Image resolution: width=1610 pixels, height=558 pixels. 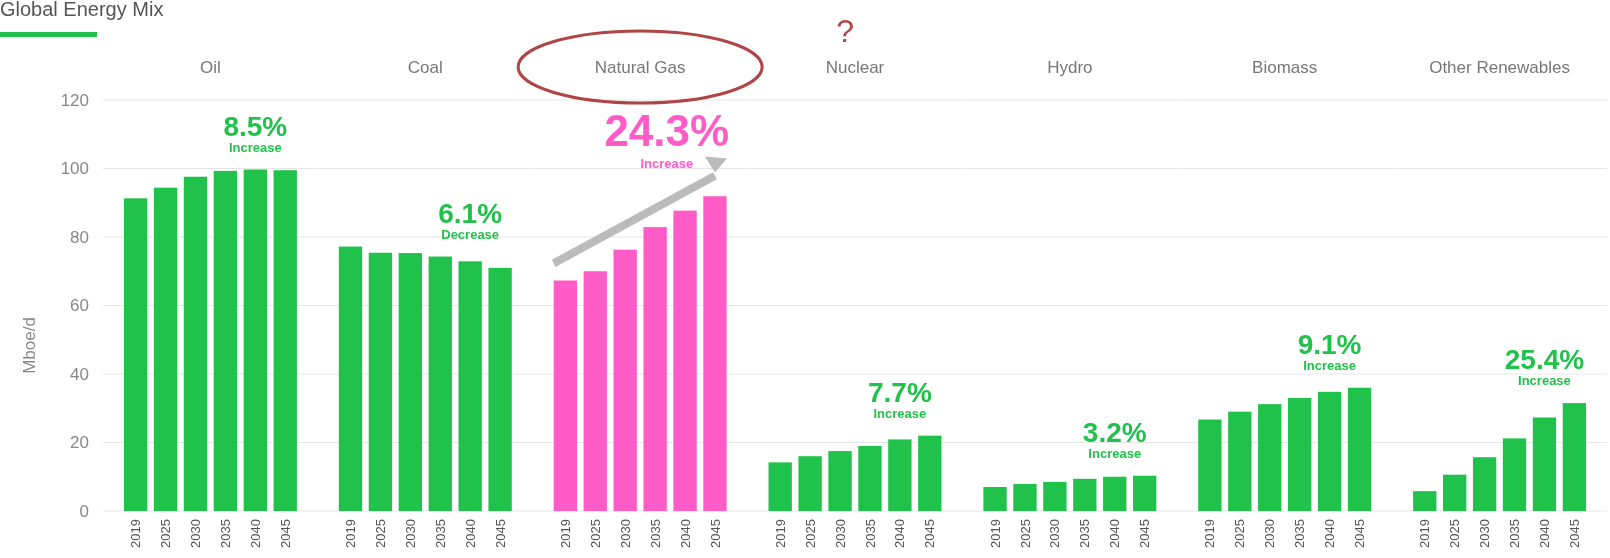 I want to click on y-tick-label: 40, so click(x=79, y=374).